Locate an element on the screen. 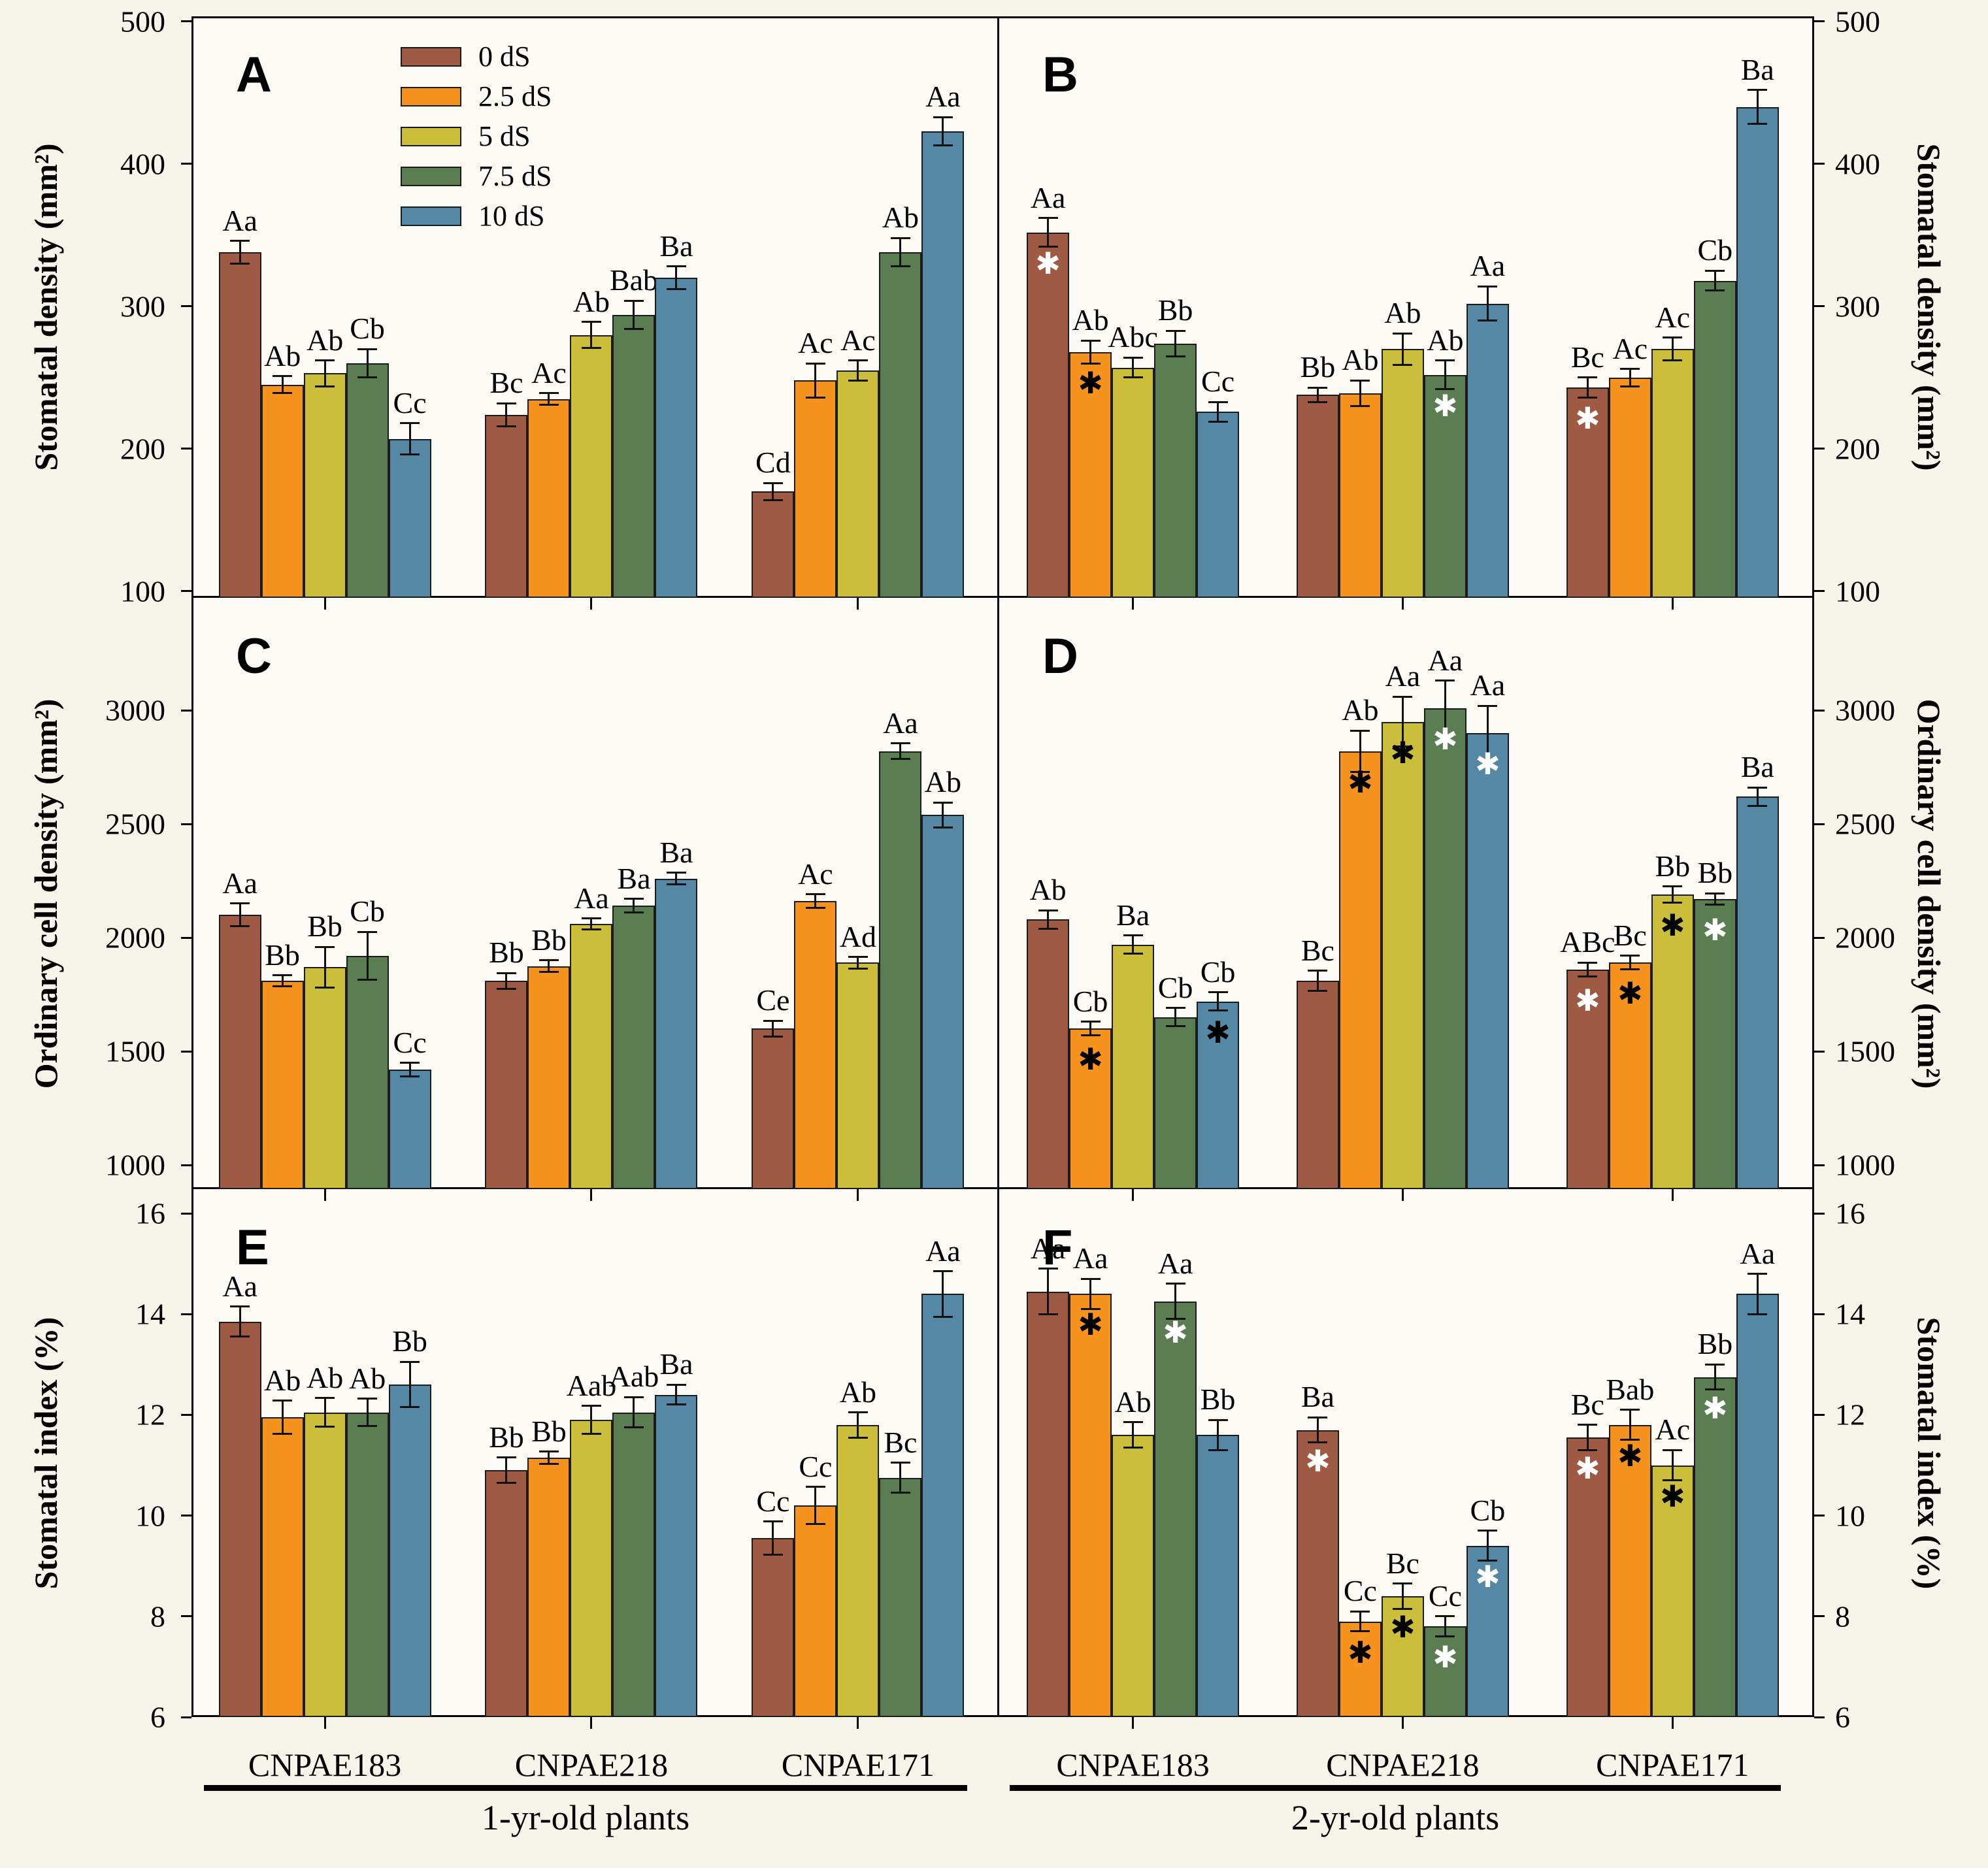  legend-item-7-5ds: 7.5 dS is located at coordinates (477, 176).